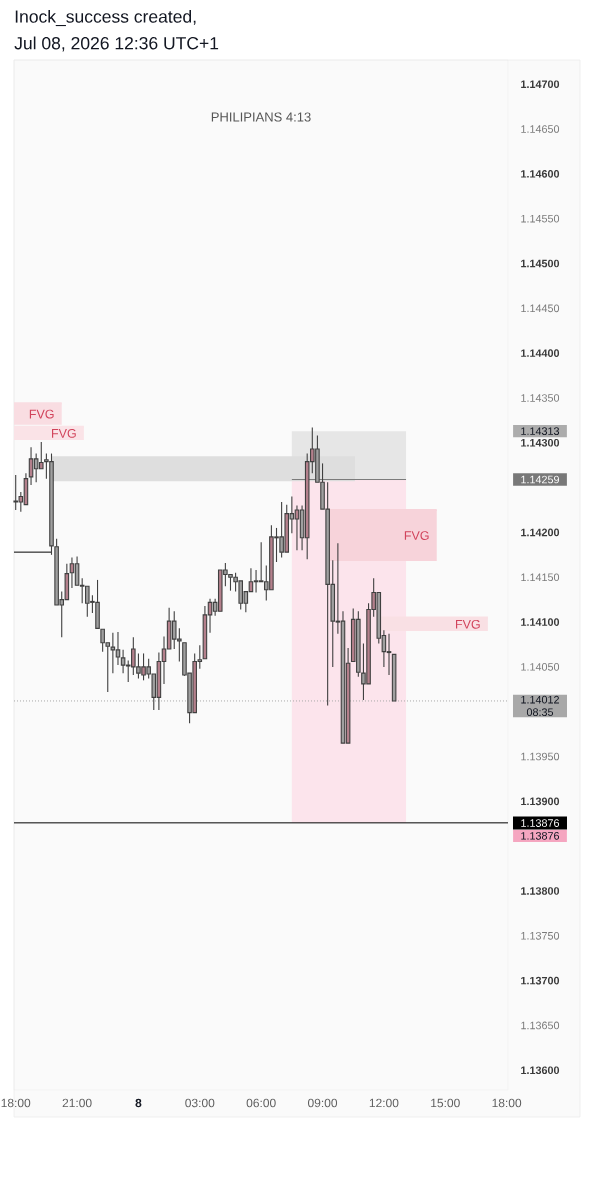 The image size is (594, 1200). Describe the element at coordinates (540, 801) in the screenshot. I see `y-tick-label: 1.13900` at that location.